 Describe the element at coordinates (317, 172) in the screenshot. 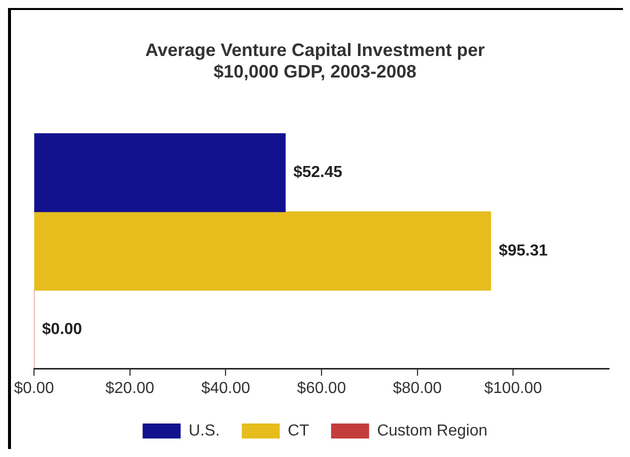

I see `data-label: $52.45` at that location.